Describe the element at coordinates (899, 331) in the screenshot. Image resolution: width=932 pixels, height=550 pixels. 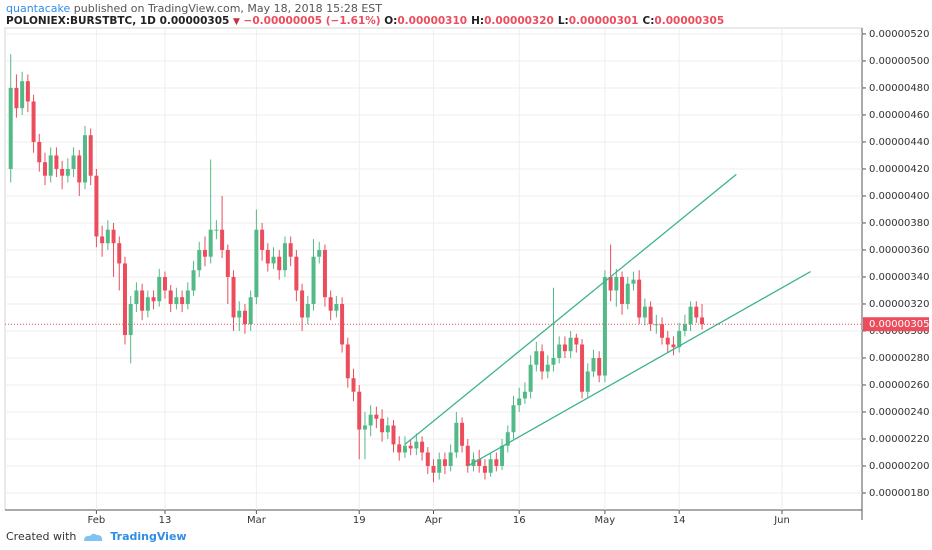
I see `y-tick-label: 0.00000300` at that location.